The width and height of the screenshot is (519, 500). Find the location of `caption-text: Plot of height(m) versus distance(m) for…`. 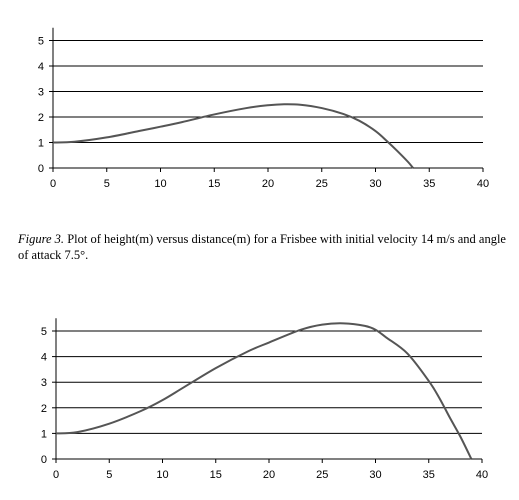

caption-text: Plot of height(m) versus distance(m) for… is located at coordinates (262, 247).